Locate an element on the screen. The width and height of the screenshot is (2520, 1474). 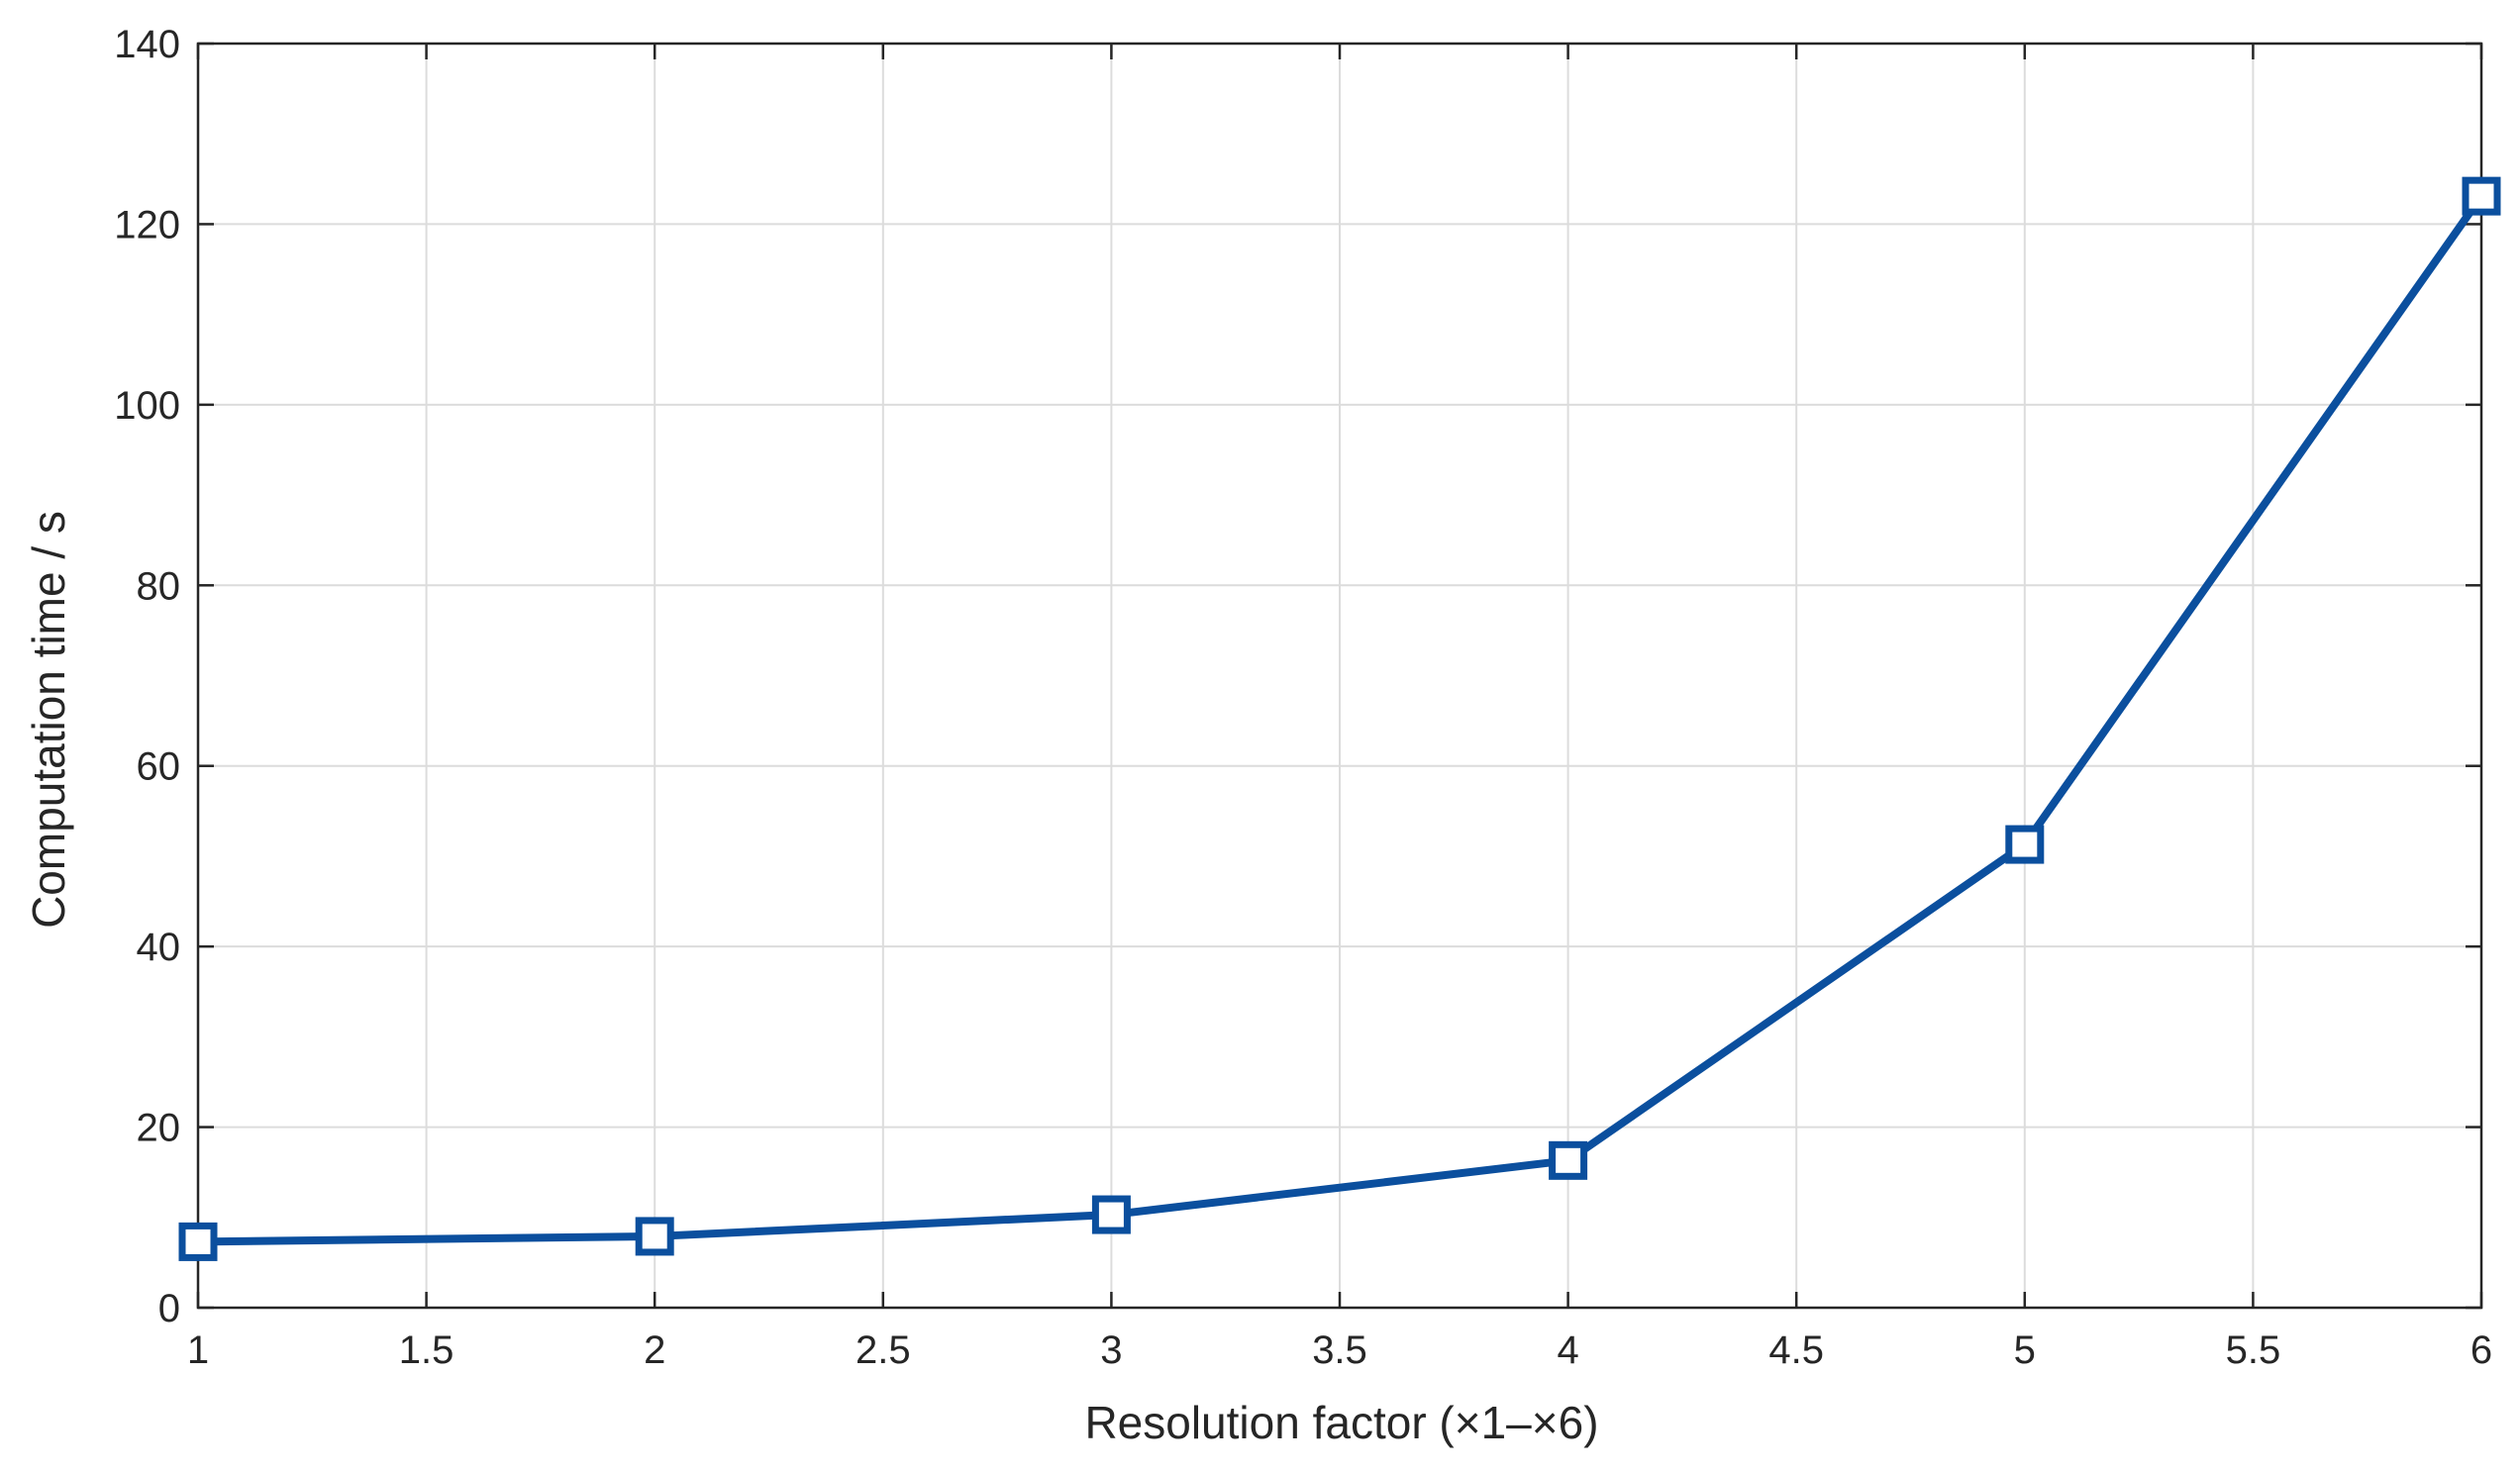
x-tick-label: 1 is located at coordinates (198, 1350).